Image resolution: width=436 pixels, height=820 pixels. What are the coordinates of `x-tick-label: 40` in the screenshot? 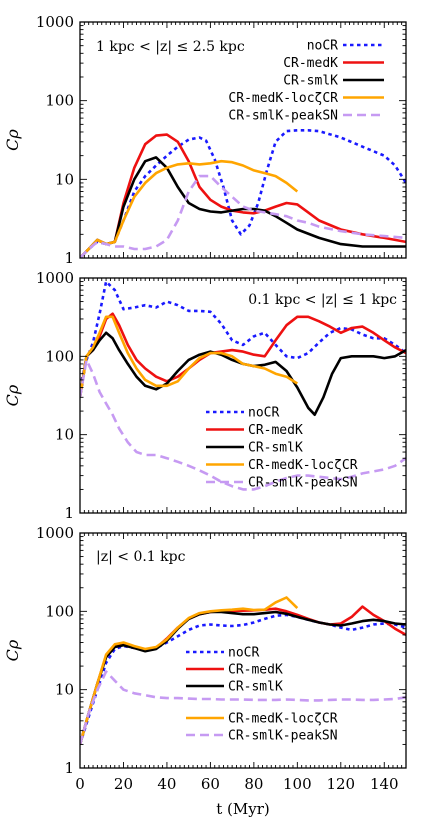 It's located at (166, 784).